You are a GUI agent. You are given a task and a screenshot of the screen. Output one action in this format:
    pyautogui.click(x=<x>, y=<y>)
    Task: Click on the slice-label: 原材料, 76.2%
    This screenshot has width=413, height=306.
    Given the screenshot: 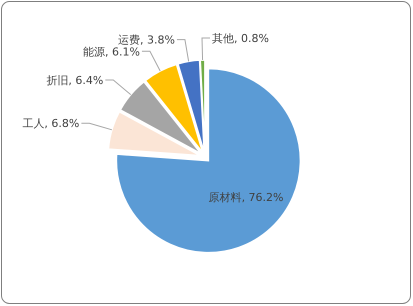 What is the action you would take?
    pyautogui.click(x=246, y=197)
    